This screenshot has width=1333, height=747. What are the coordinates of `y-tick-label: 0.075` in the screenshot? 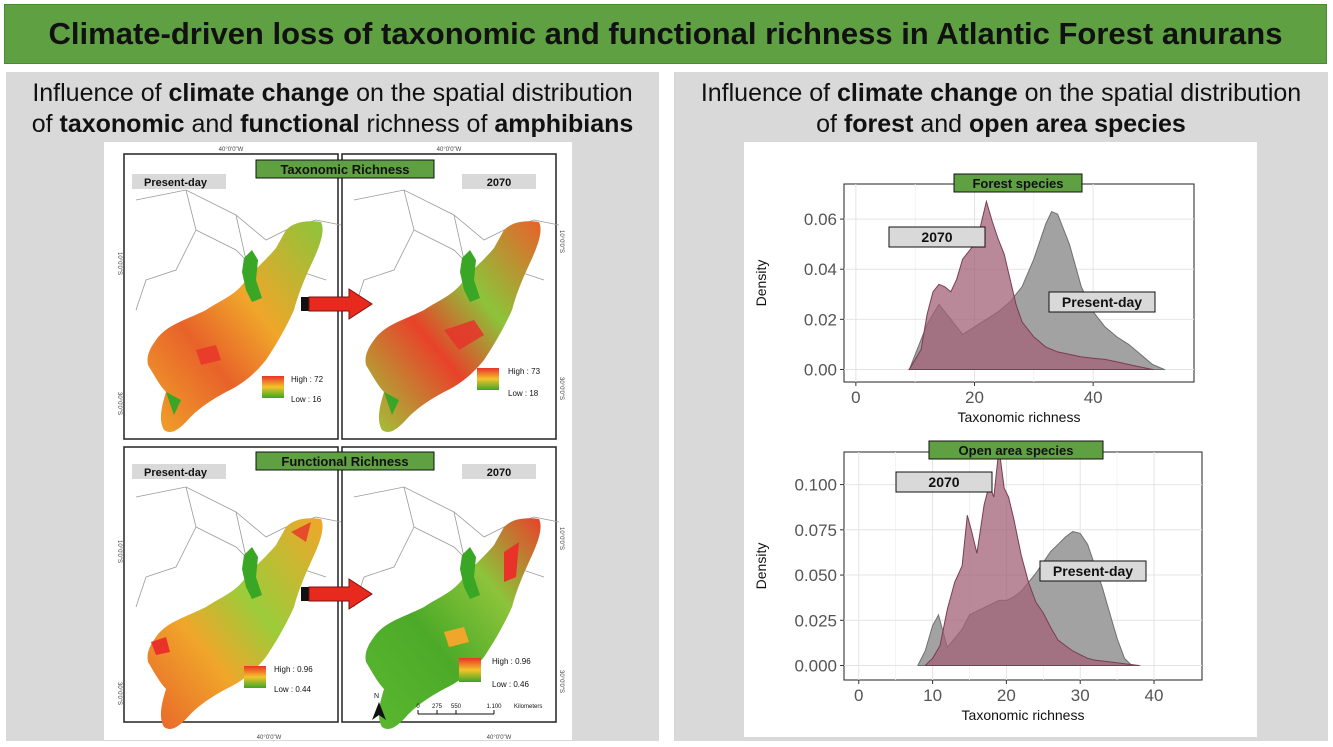 It's located at (815, 530).